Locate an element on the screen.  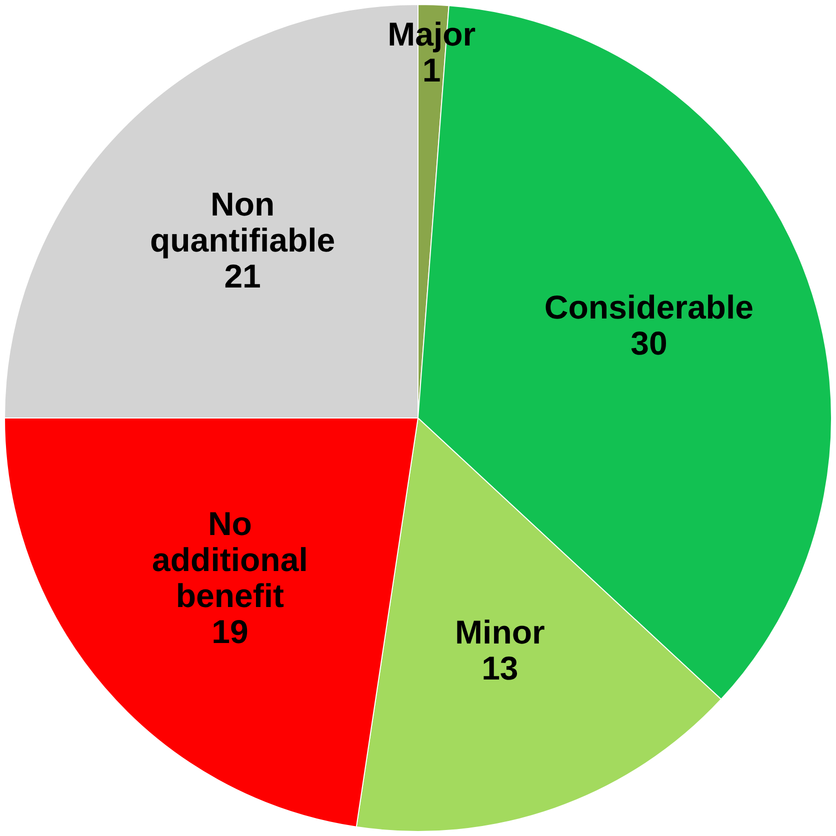
data-label: 1 is located at coordinates (431, 69).